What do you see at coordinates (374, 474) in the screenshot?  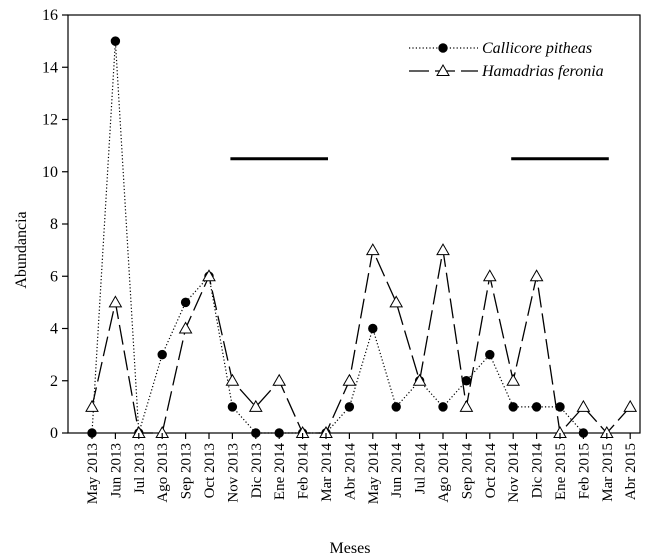 I see `x-tick-label: May 2014` at bounding box center [374, 474].